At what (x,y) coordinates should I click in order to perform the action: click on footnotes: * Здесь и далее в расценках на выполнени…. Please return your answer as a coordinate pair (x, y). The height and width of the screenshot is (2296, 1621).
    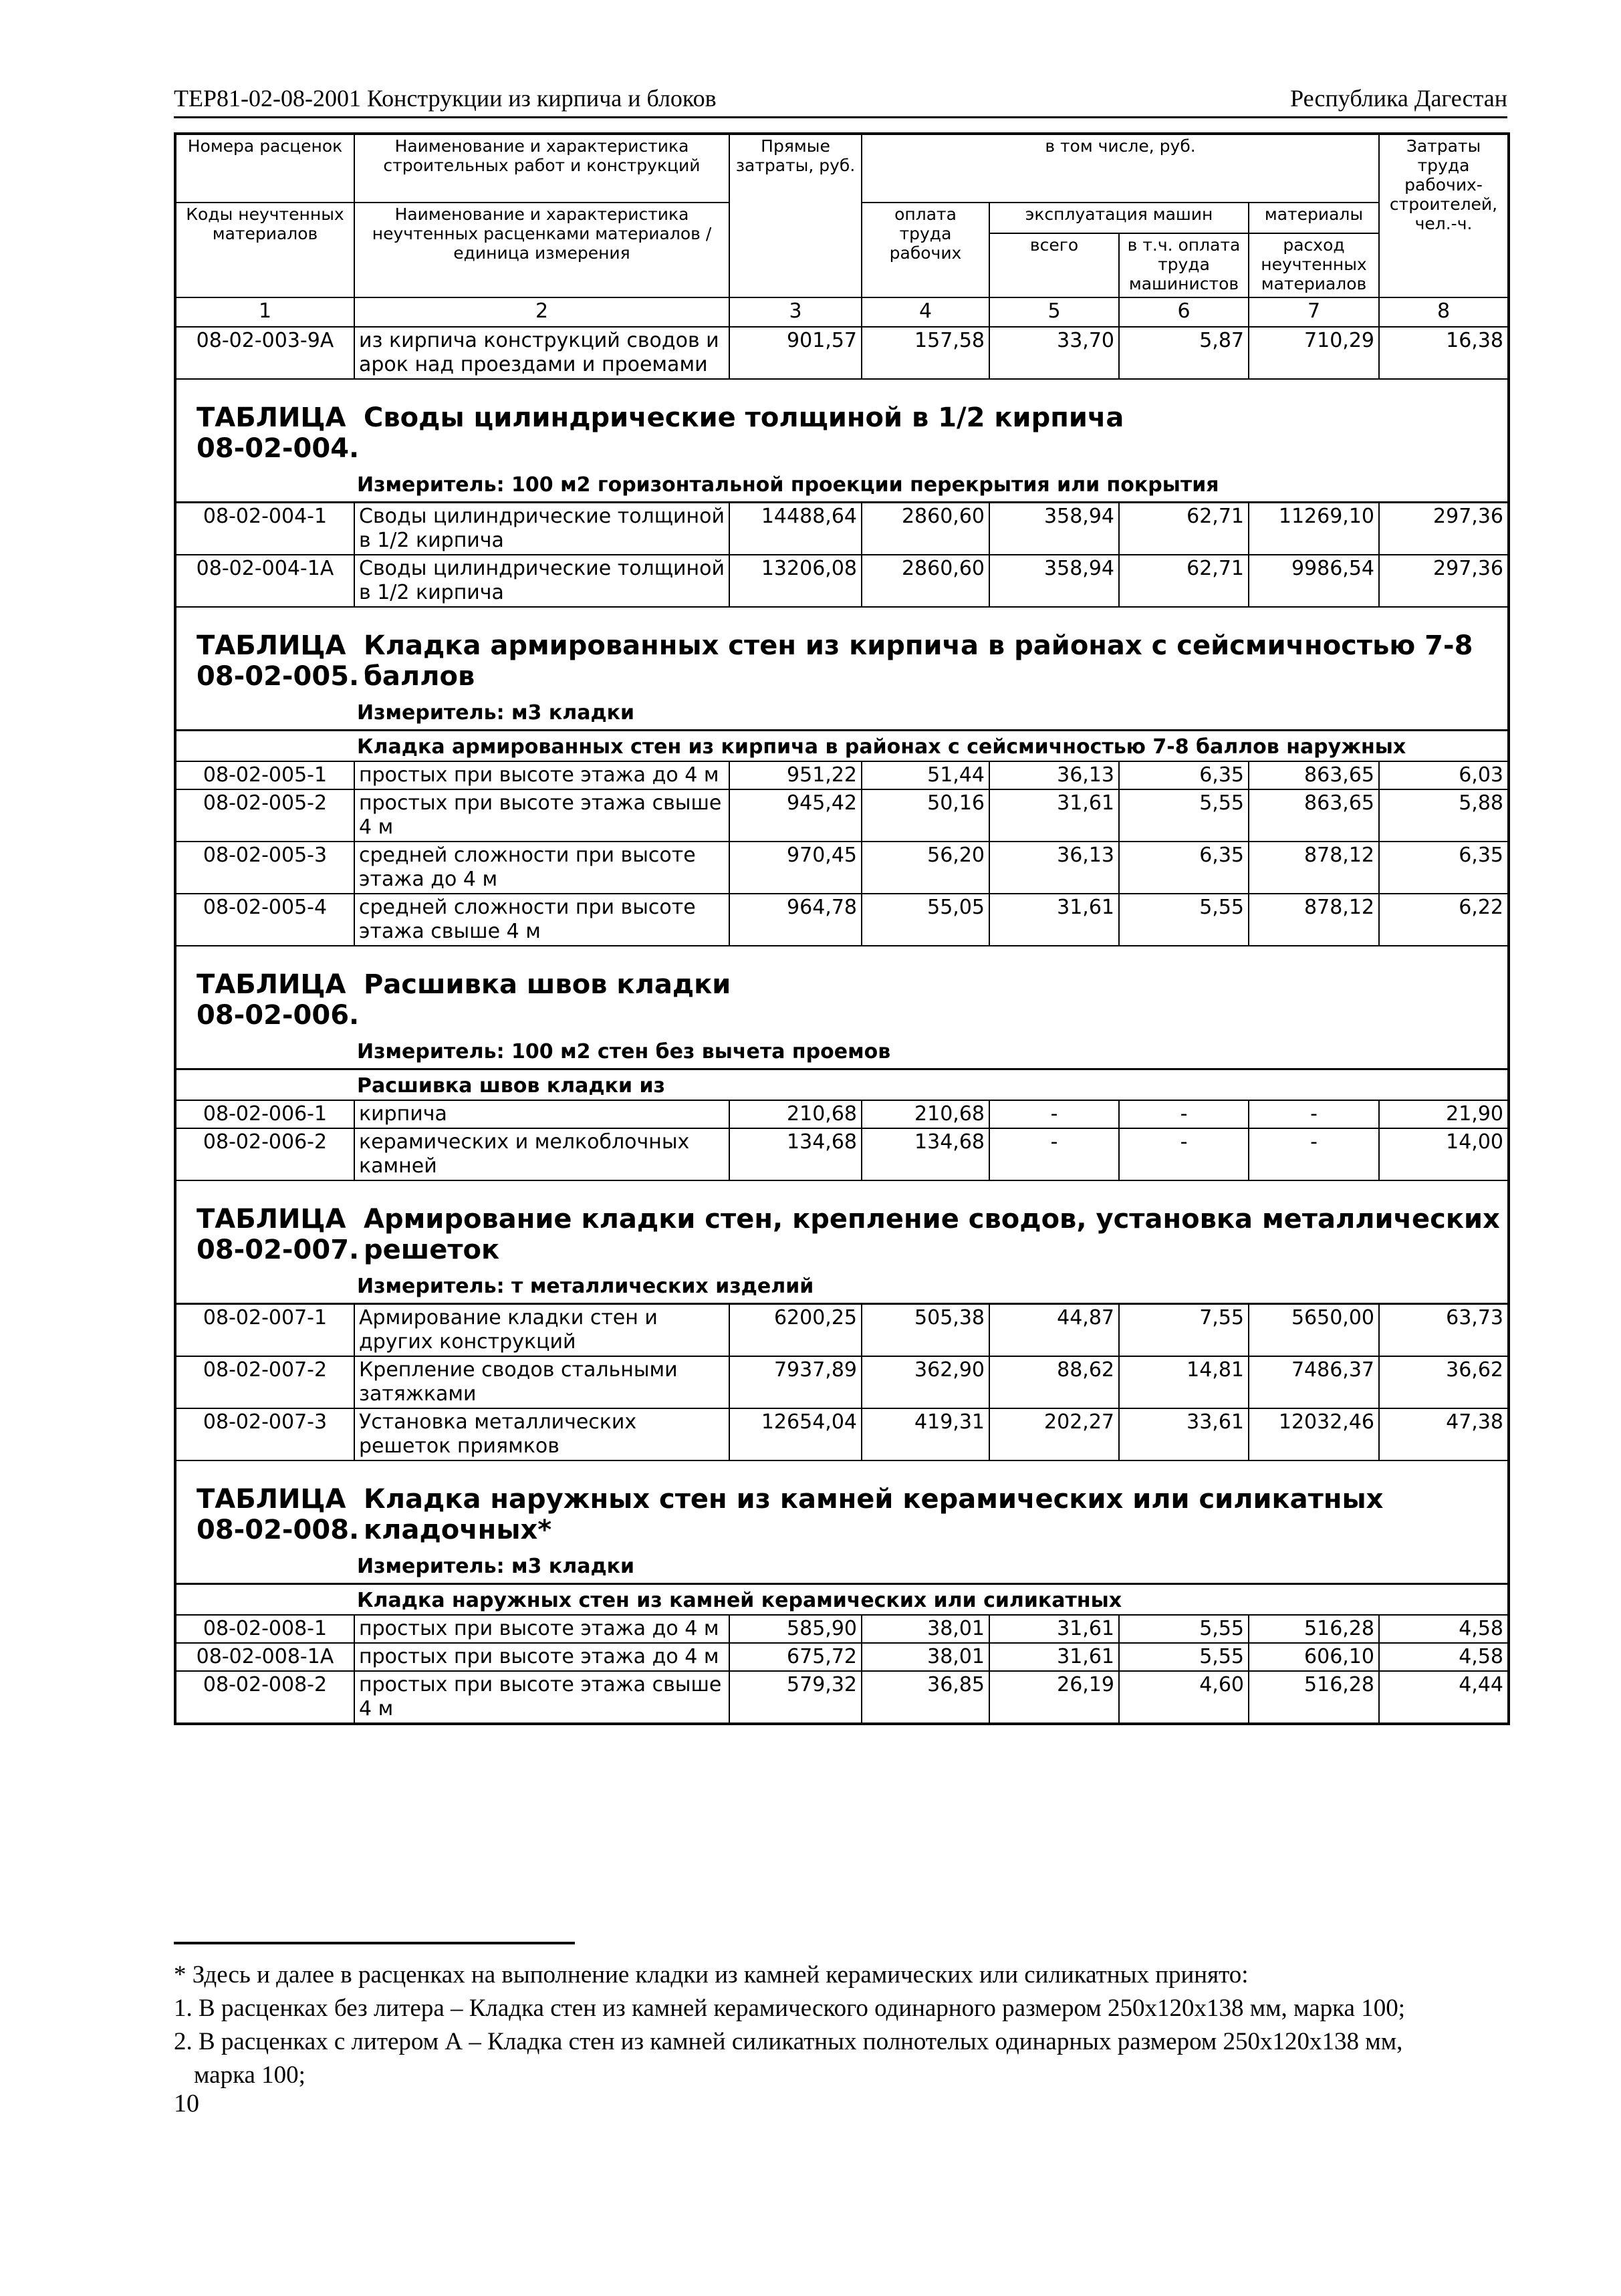
    Looking at the image, I should click on (843, 2025).